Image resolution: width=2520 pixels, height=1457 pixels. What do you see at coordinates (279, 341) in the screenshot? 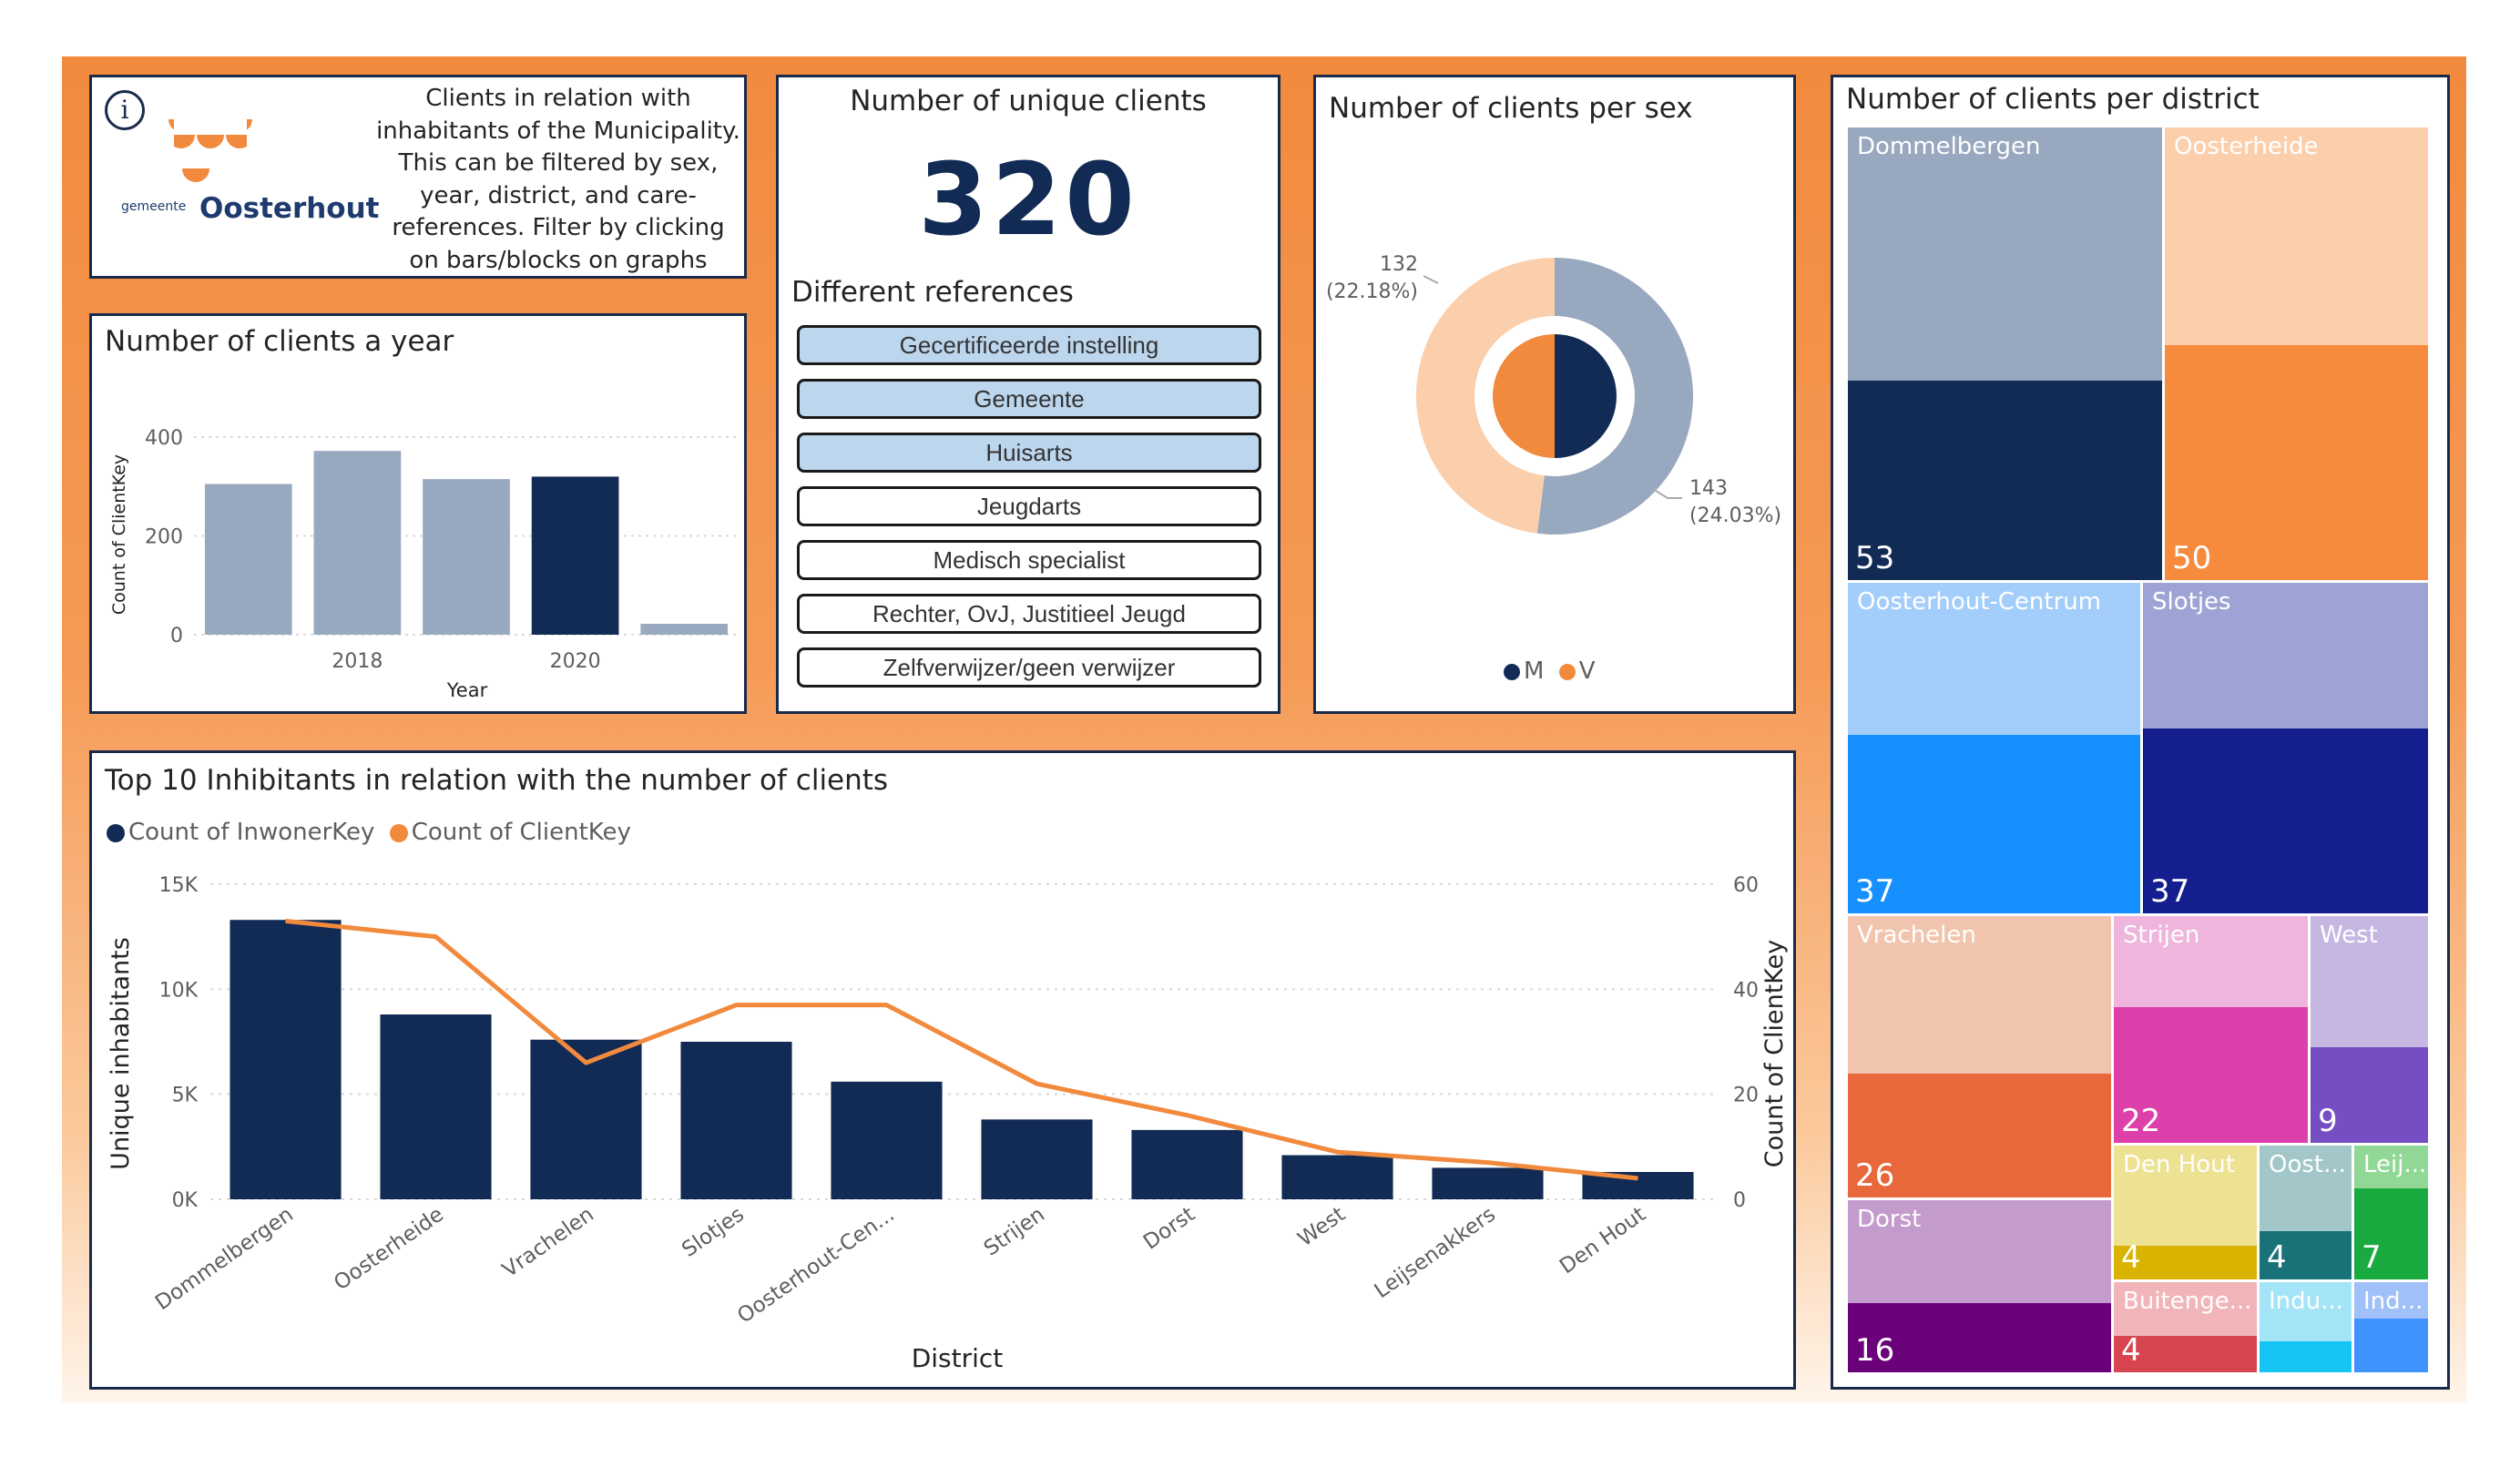
I see `year-chart-title: Number of clients a year` at bounding box center [279, 341].